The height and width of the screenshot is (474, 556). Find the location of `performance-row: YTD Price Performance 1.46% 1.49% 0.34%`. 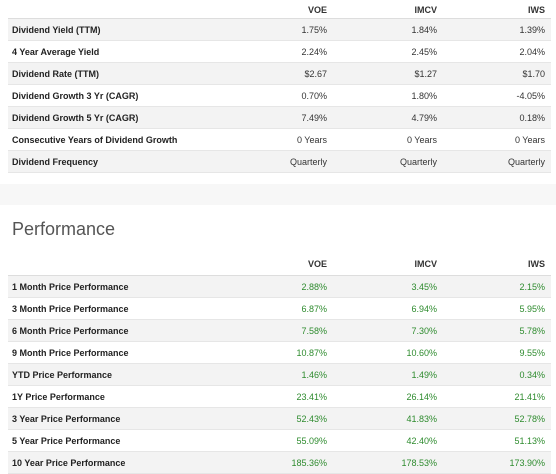

performance-row: YTD Price Performance 1.46% 1.49% 0.34% is located at coordinates (279, 374).